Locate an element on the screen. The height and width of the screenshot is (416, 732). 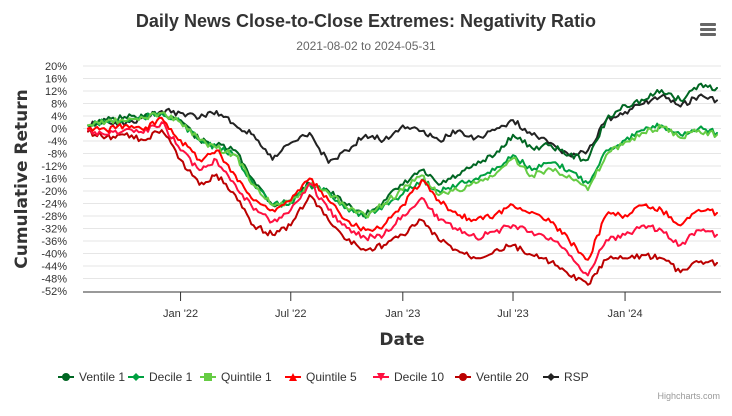
legend-label: Decile 10 is located at coordinates (419, 377).